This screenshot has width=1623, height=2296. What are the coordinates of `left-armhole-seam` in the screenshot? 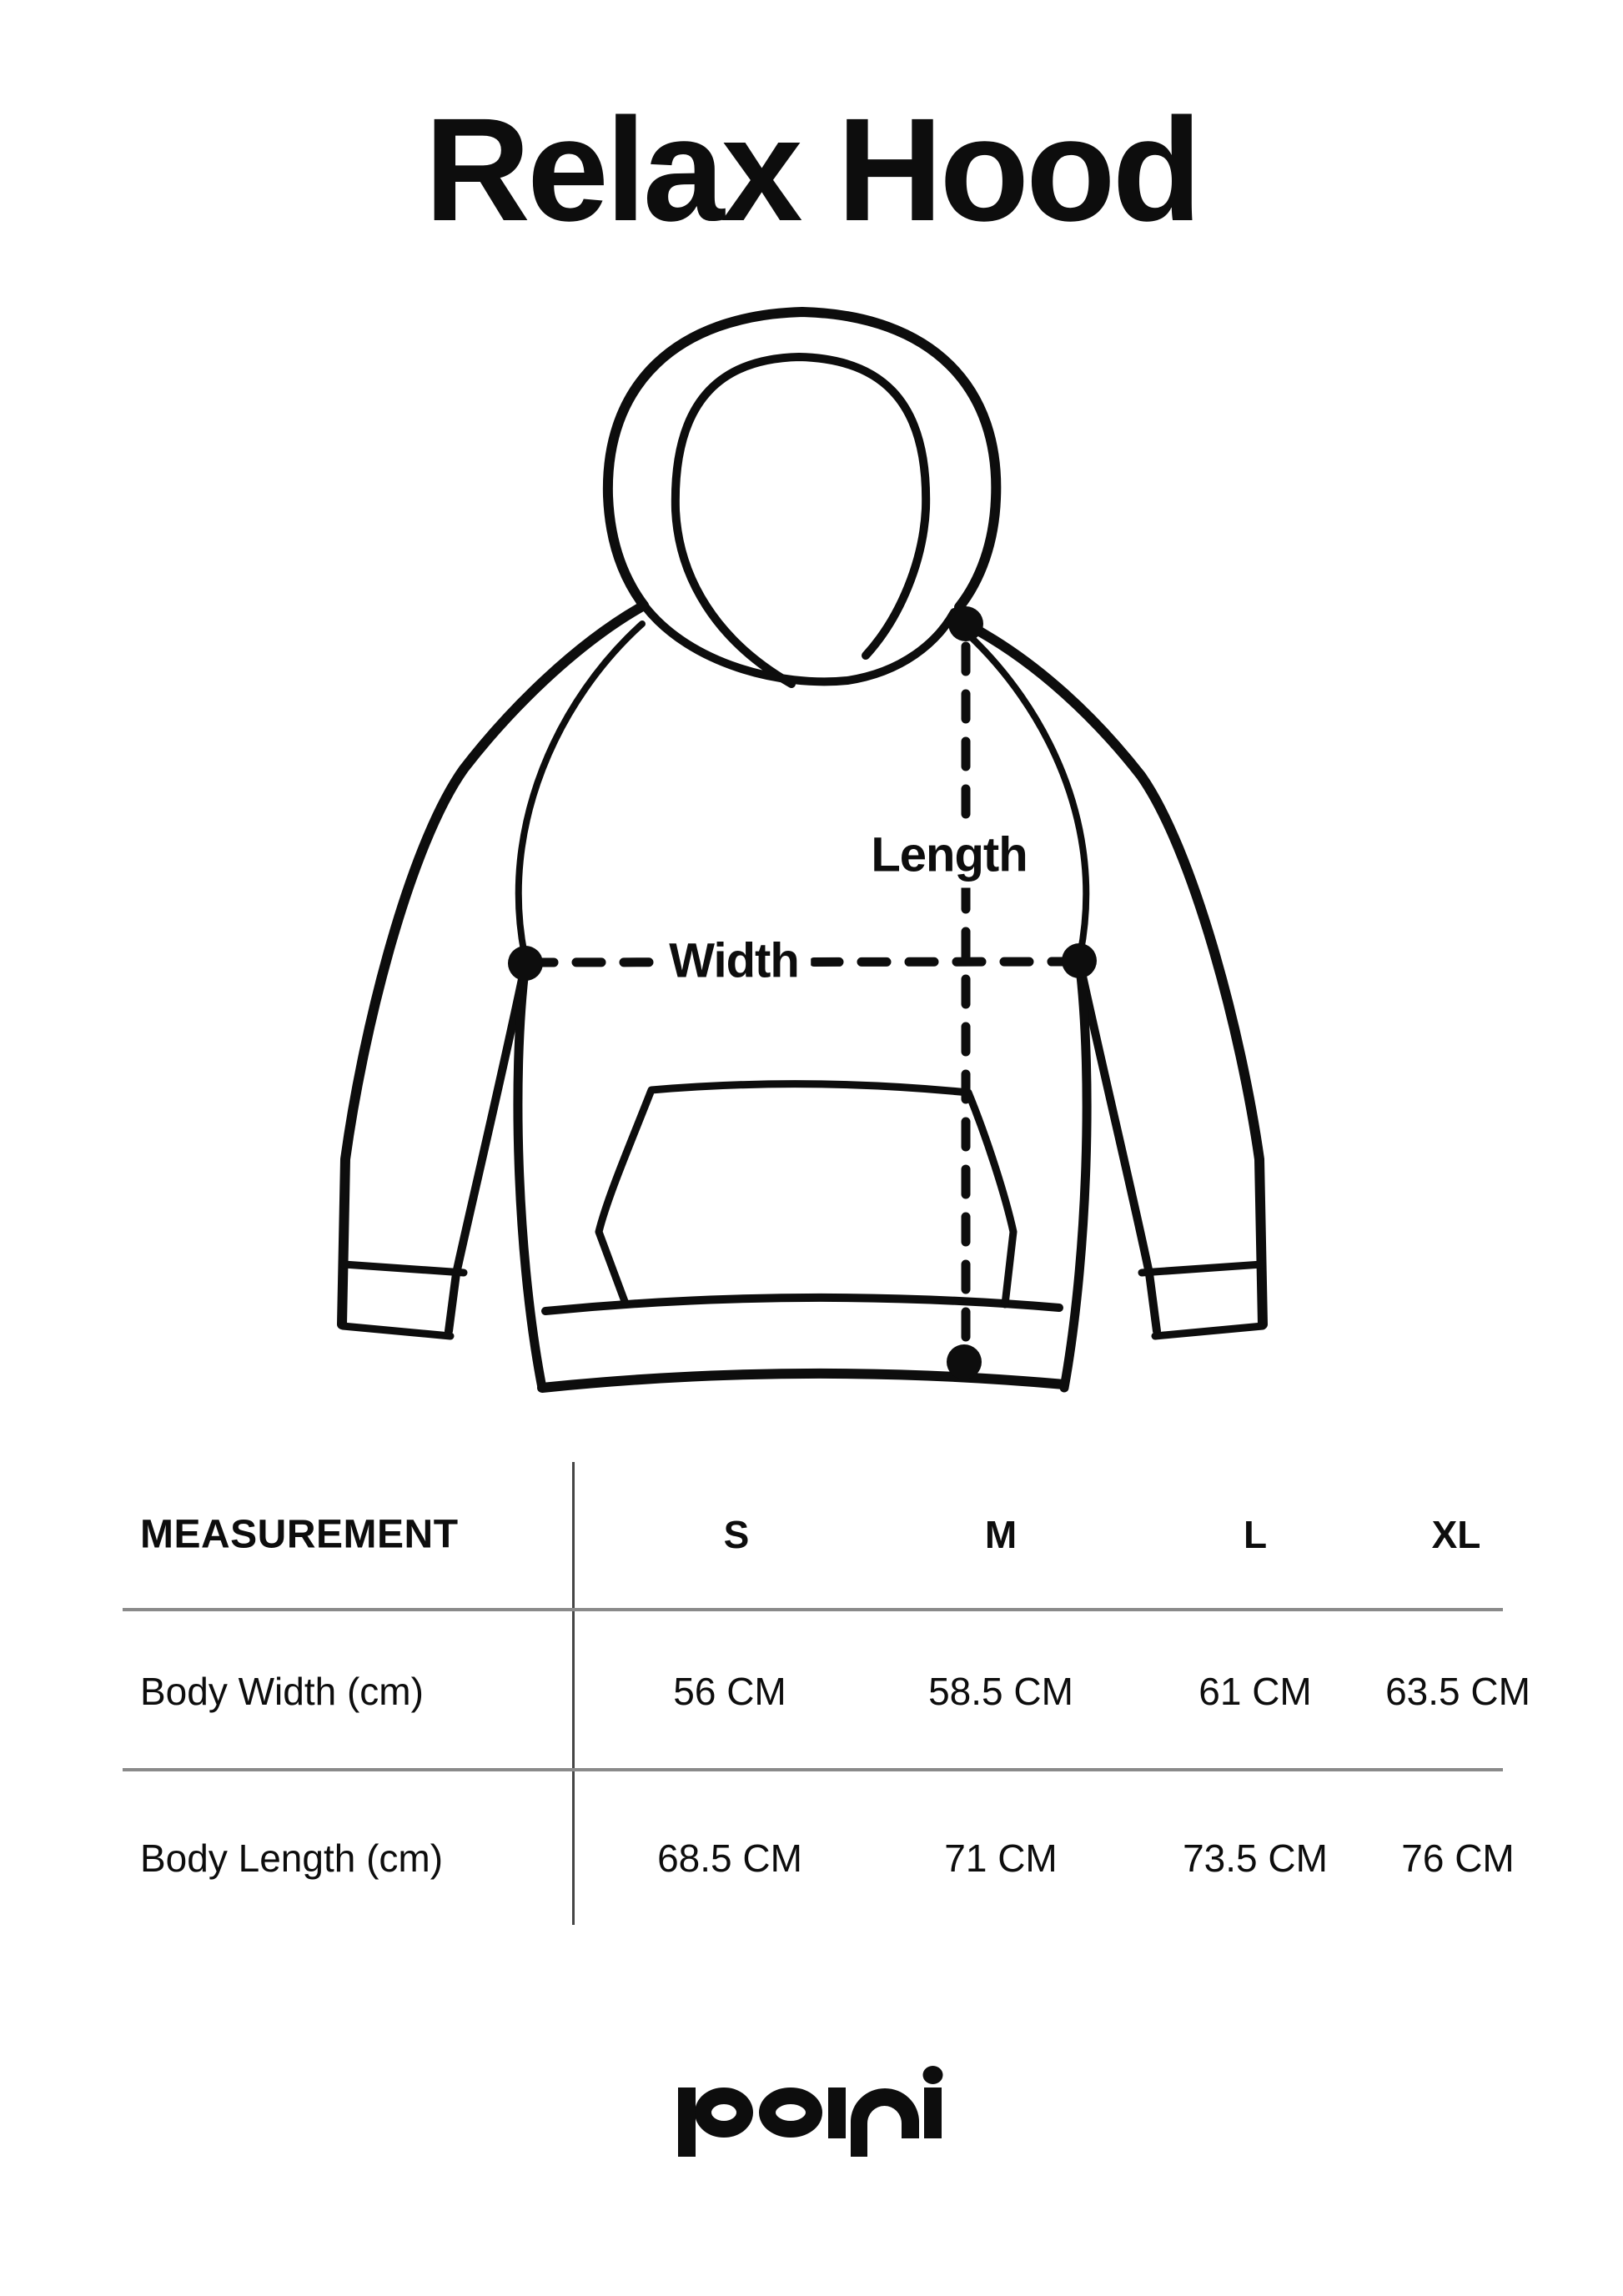 It's located at (580, 791).